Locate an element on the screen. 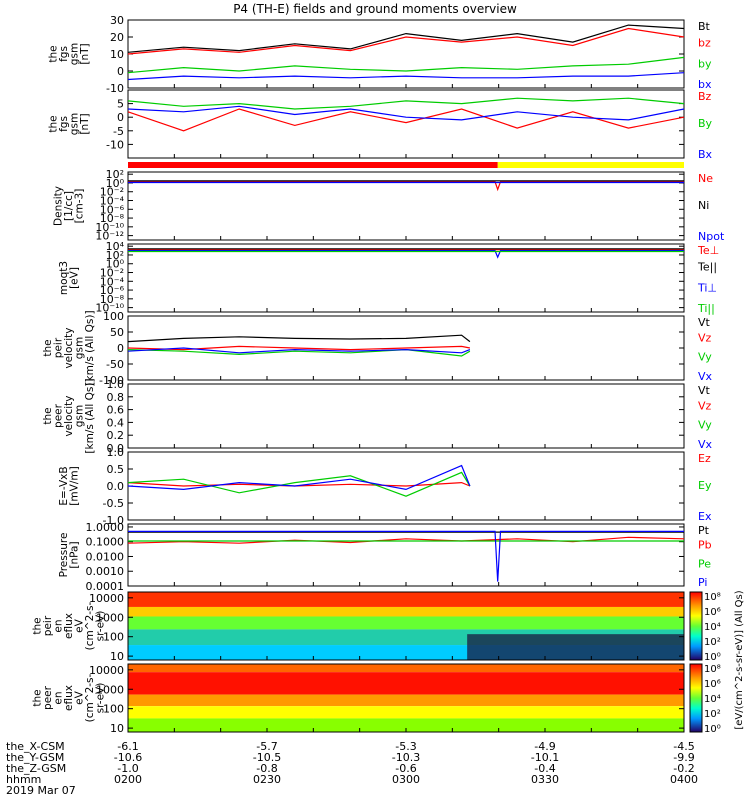  y-tick-label: 10⁻¹² is located at coordinates (109, 236).